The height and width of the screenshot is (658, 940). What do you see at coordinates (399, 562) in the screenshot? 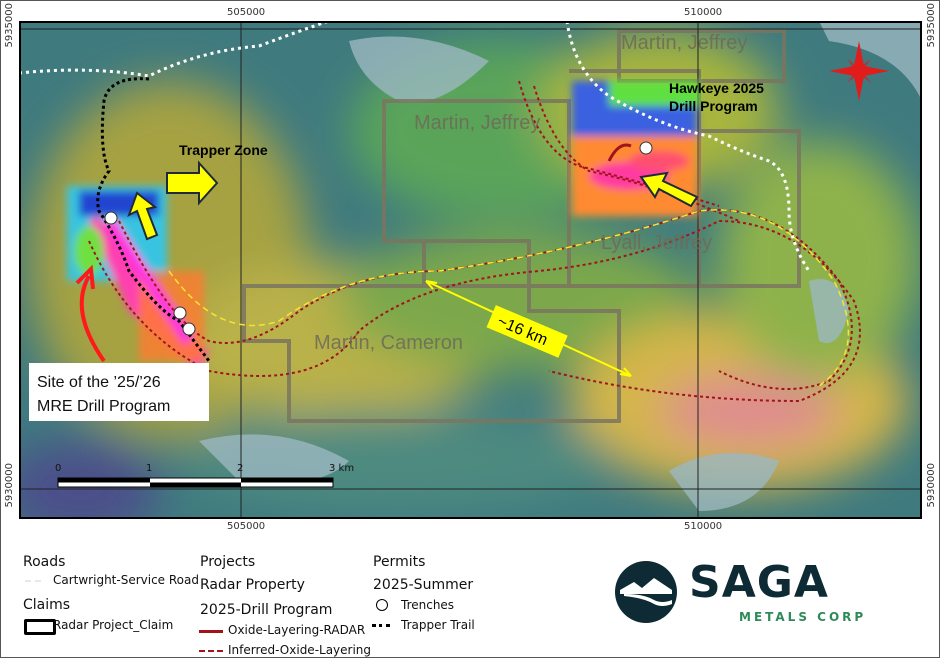
I see `legend-permits-title: Permits` at bounding box center [399, 562].